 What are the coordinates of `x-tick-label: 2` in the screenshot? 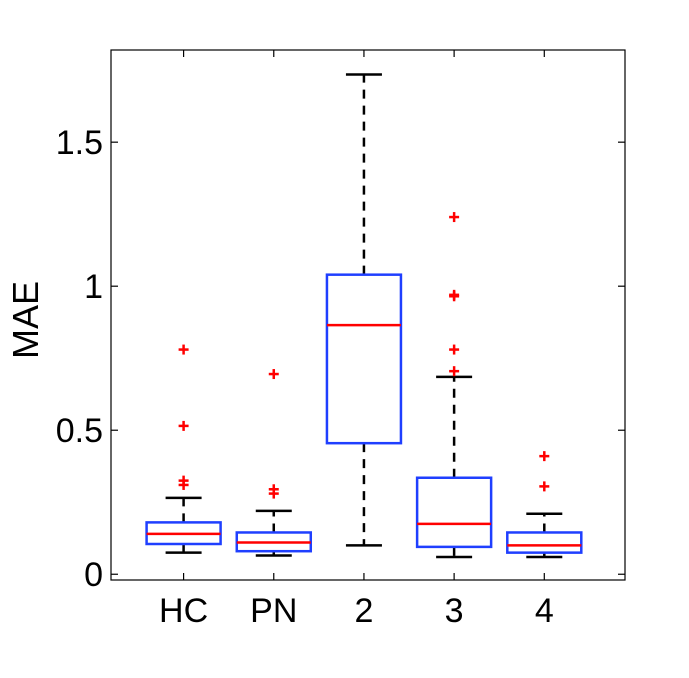 It's located at (363, 611).